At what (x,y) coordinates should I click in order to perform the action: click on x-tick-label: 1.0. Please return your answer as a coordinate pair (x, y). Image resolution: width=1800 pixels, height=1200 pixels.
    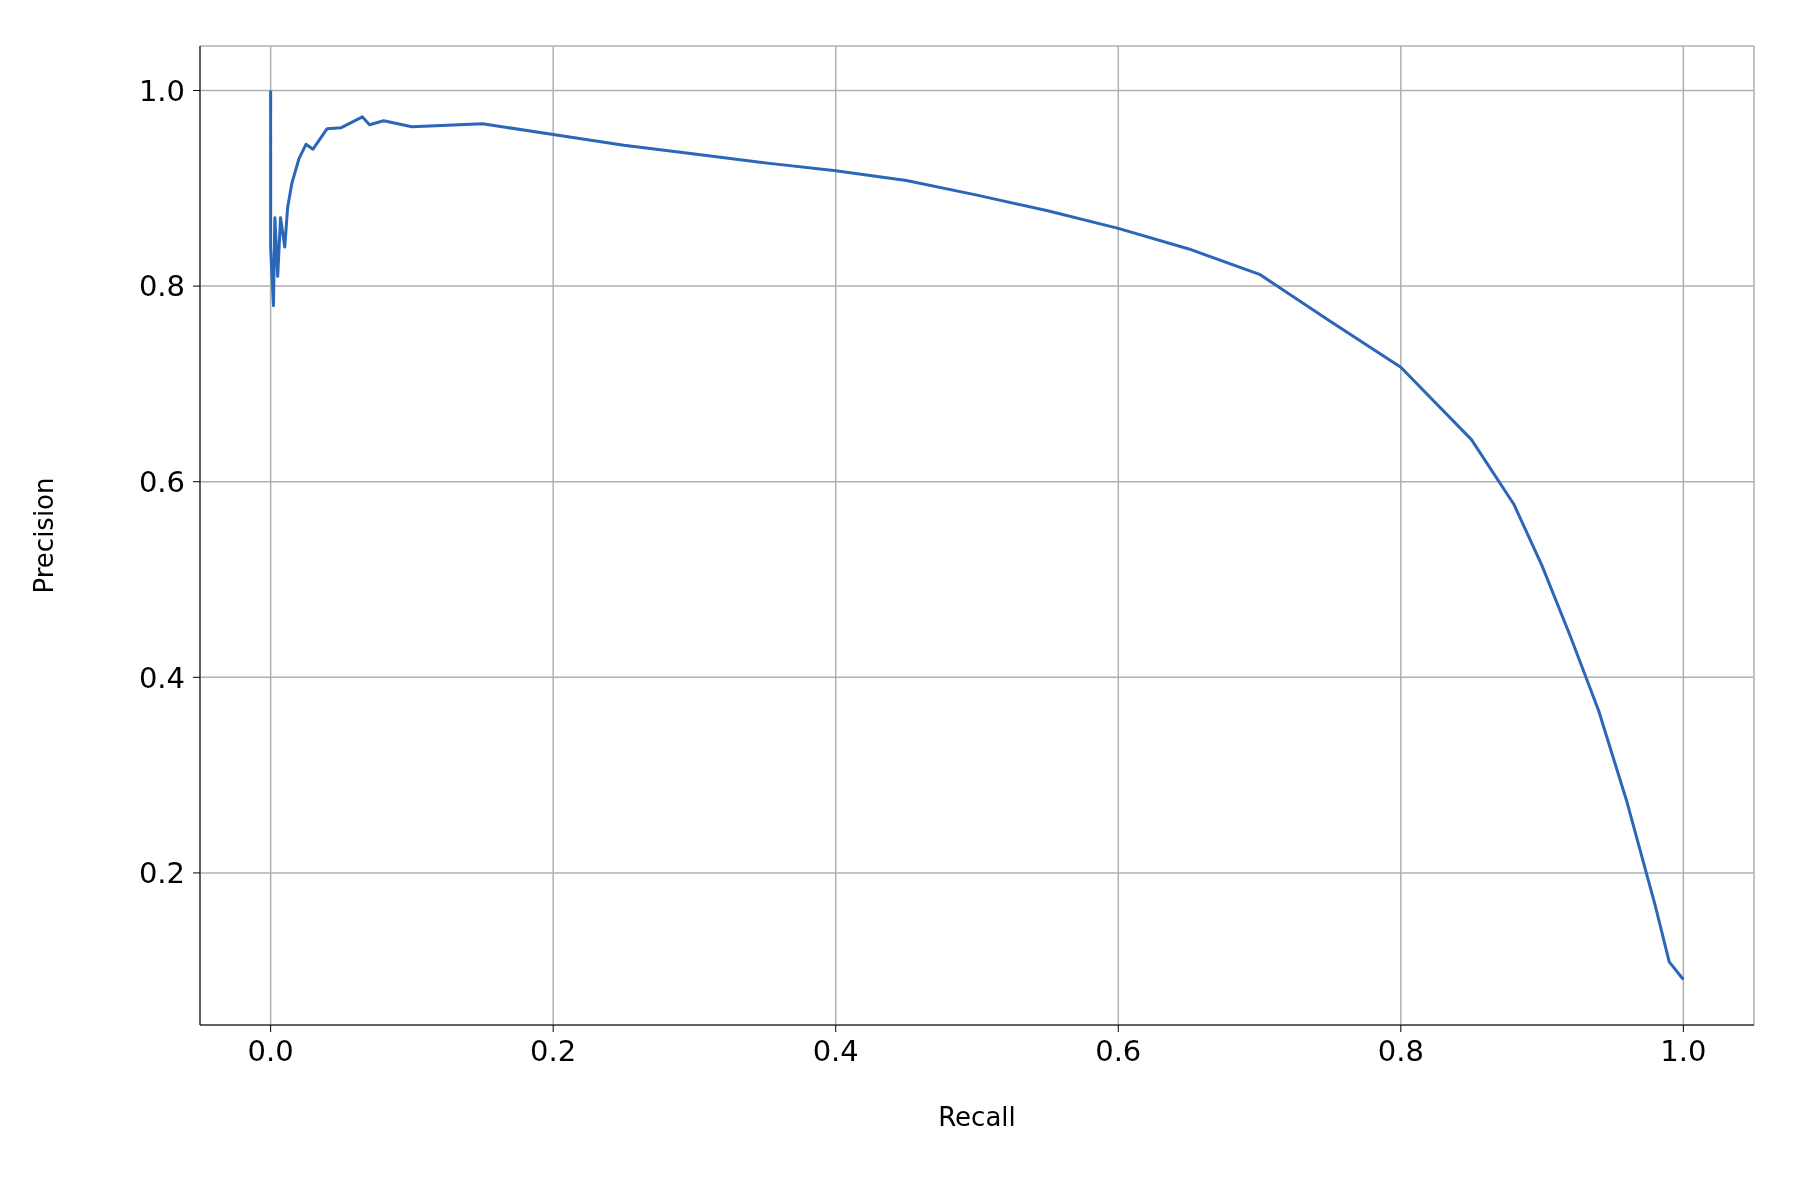
    Looking at the image, I should click on (1683, 1050).